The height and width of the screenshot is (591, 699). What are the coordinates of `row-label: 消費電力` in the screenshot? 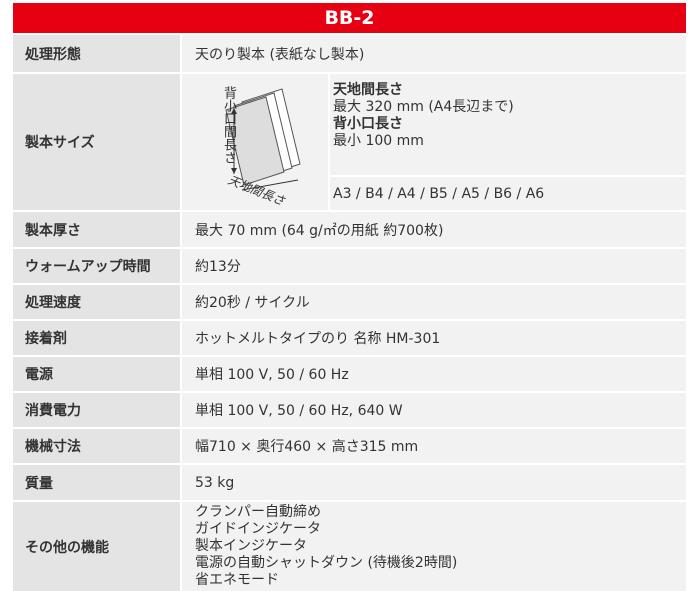 It's located at (96, 410).